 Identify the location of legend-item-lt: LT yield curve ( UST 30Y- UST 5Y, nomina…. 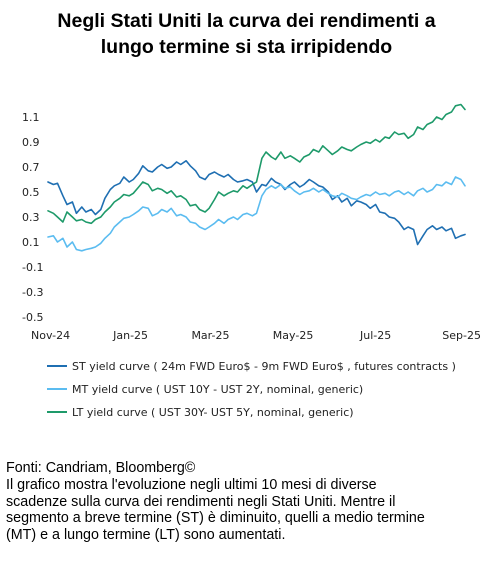
(200, 412).